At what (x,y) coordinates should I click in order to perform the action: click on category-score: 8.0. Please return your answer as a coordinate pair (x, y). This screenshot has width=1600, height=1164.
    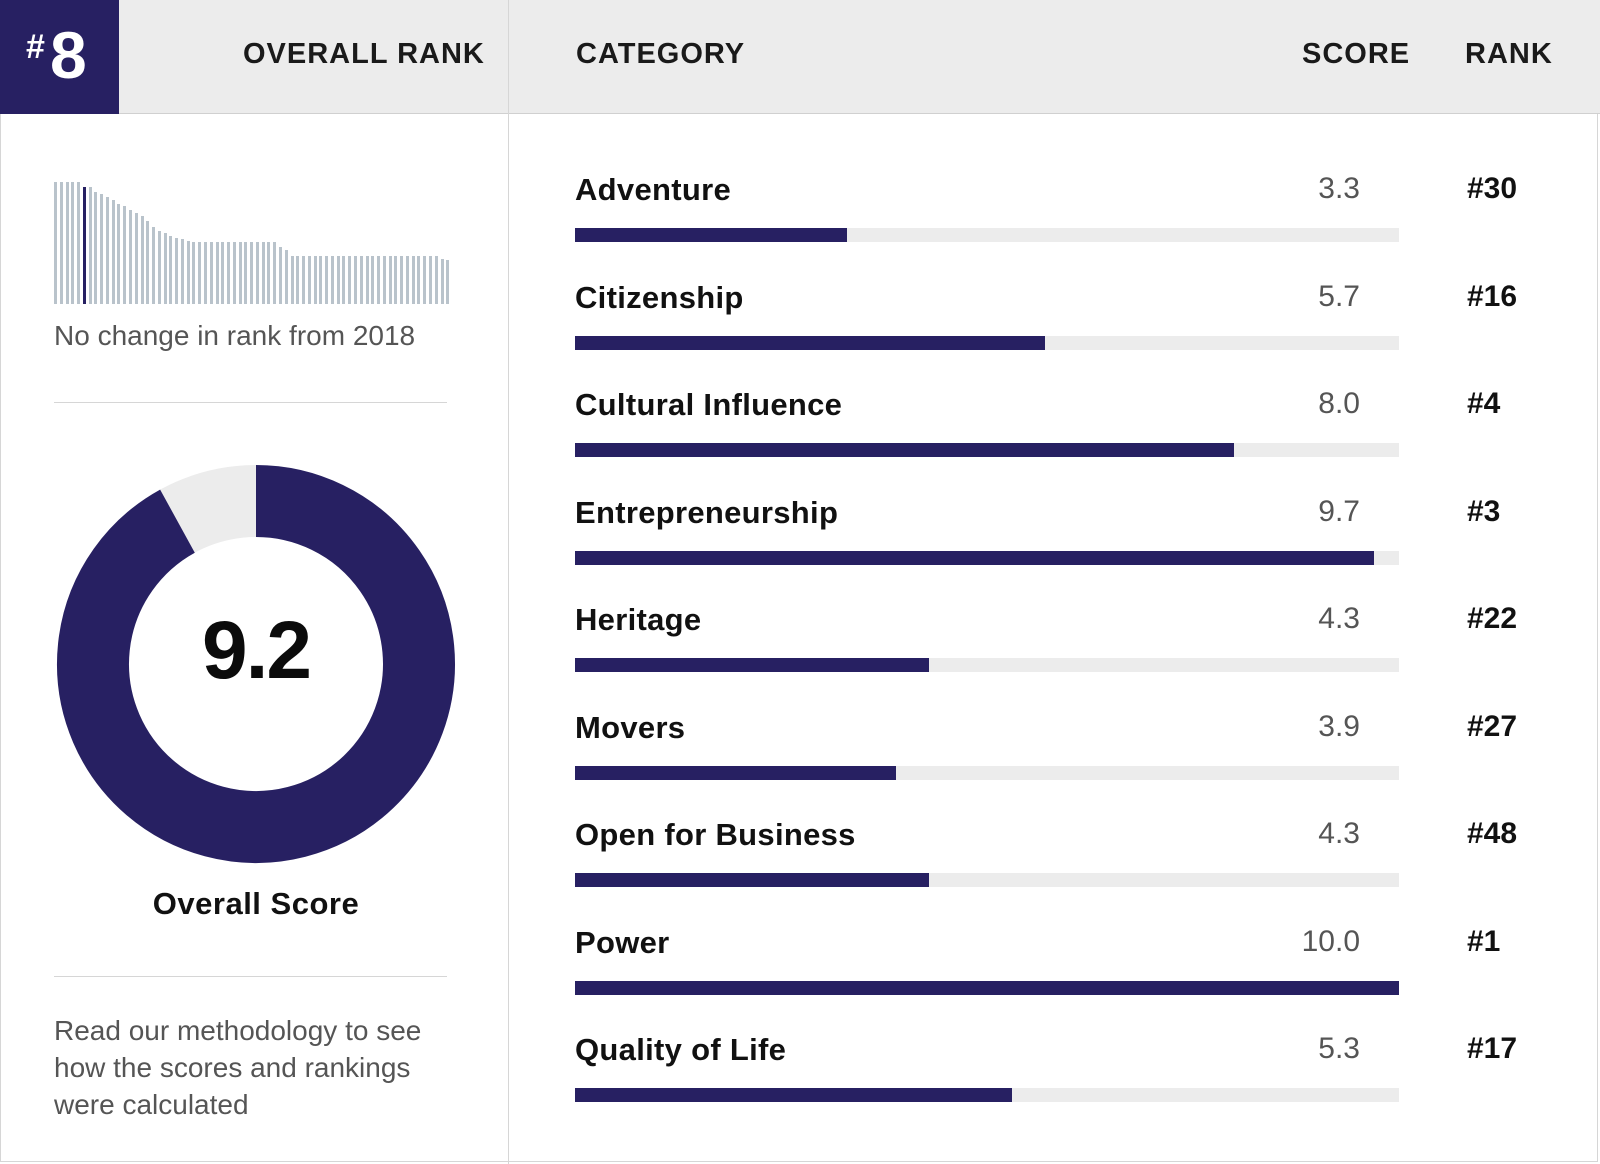
    Looking at the image, I should click on (1339, 403).